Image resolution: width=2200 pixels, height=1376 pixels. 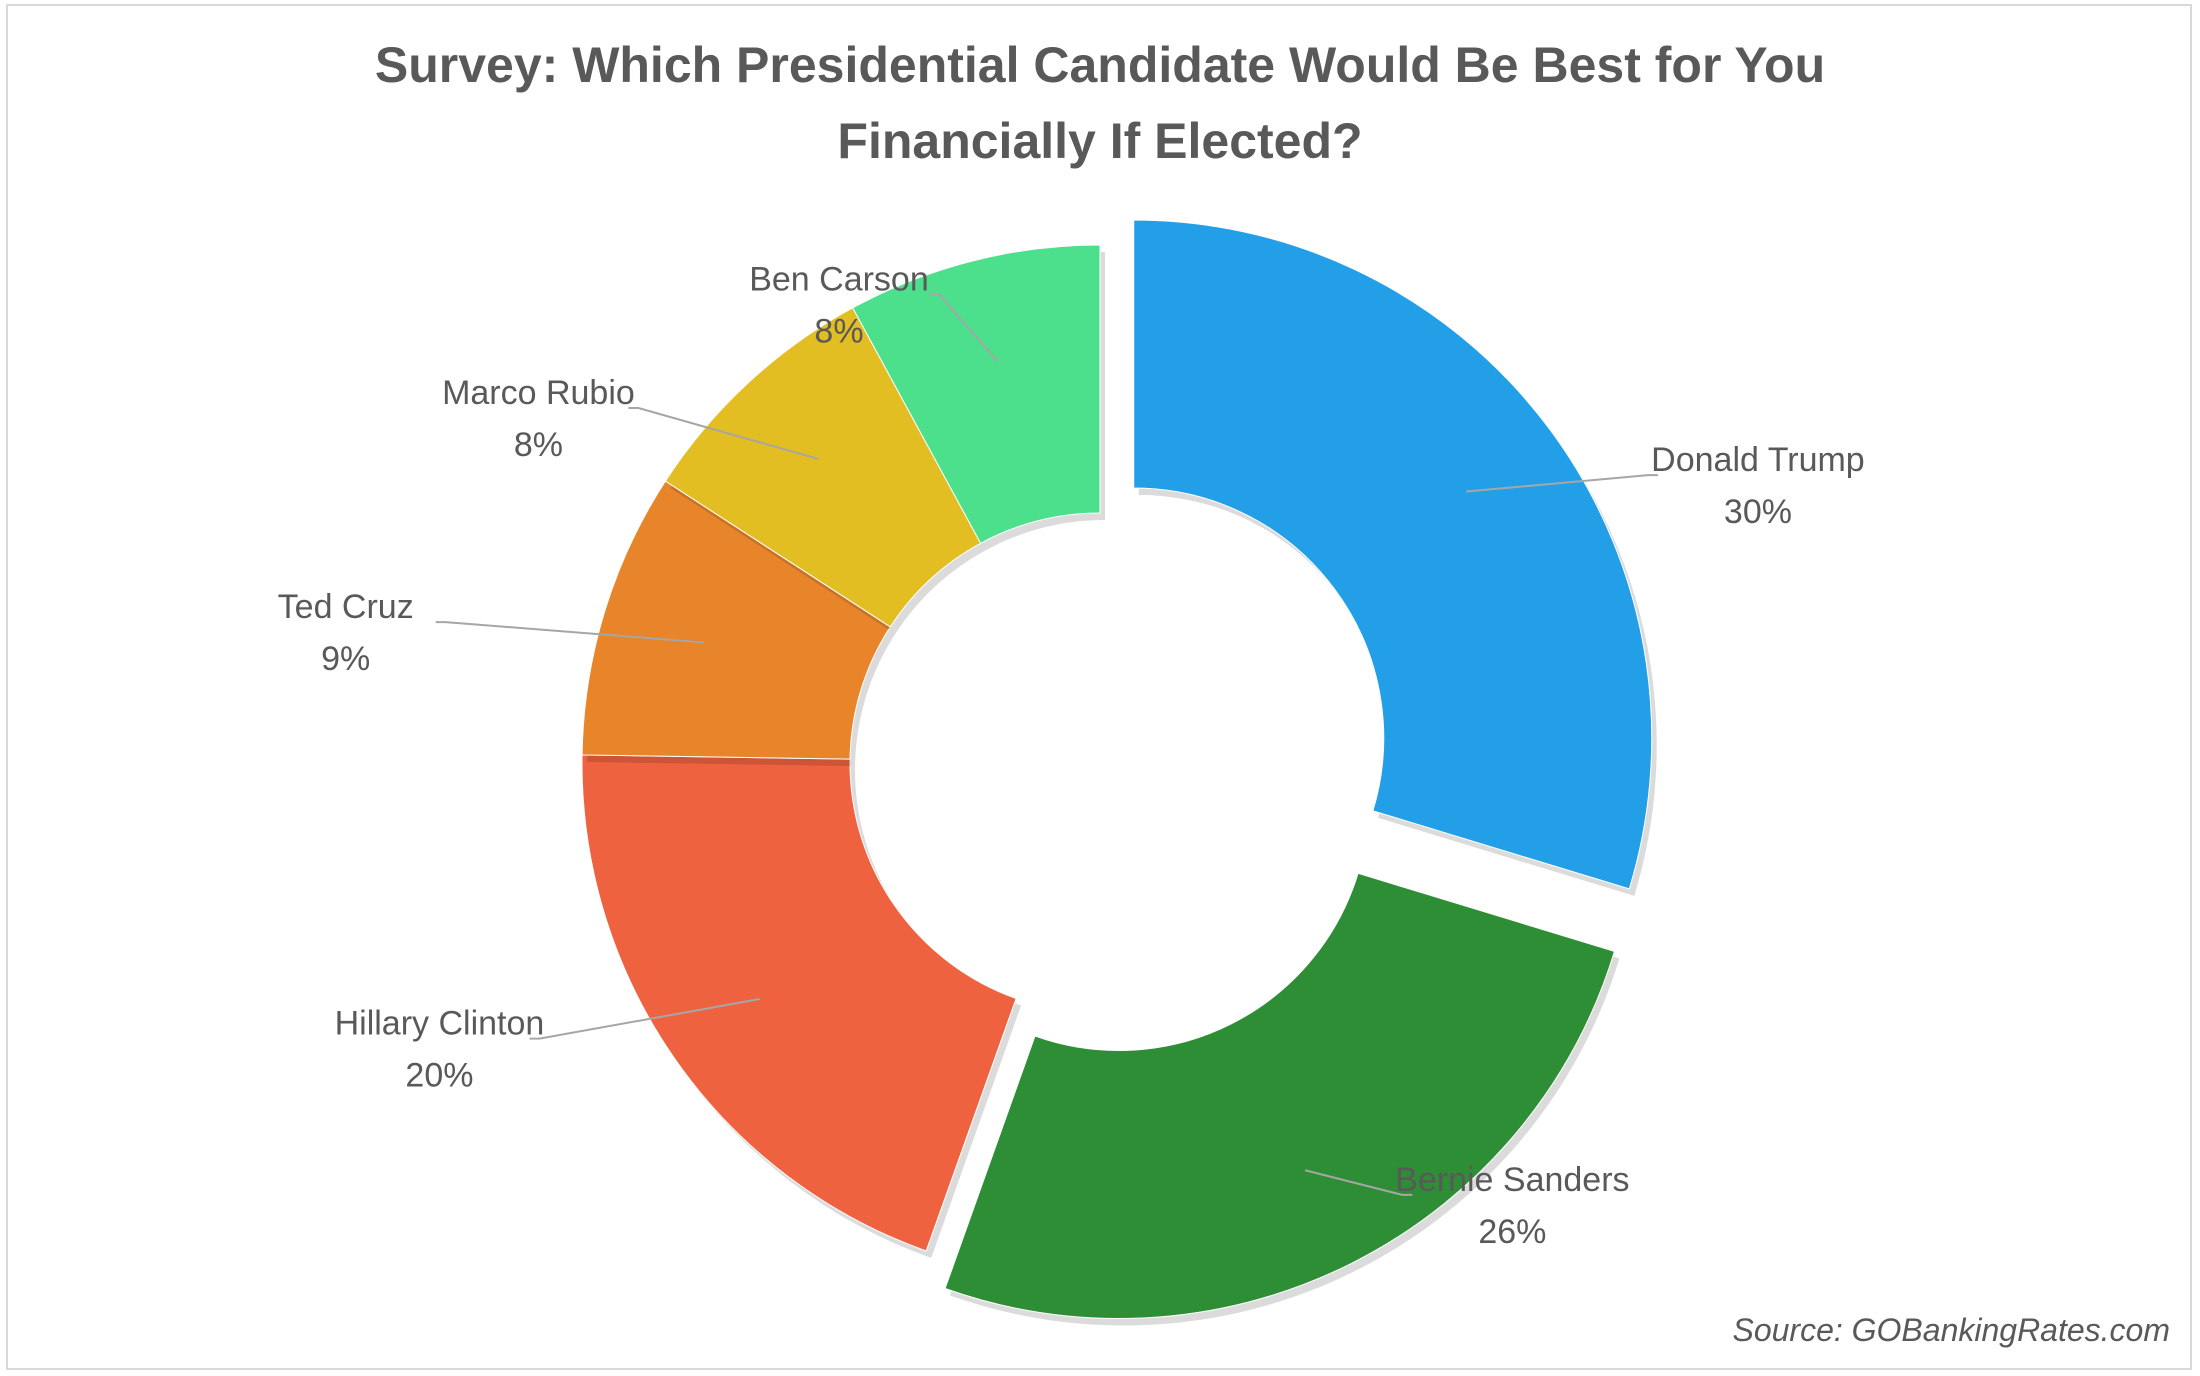 I want to click on category-label-donald-trump: Donald Trump, so click(x=1758, y=460).